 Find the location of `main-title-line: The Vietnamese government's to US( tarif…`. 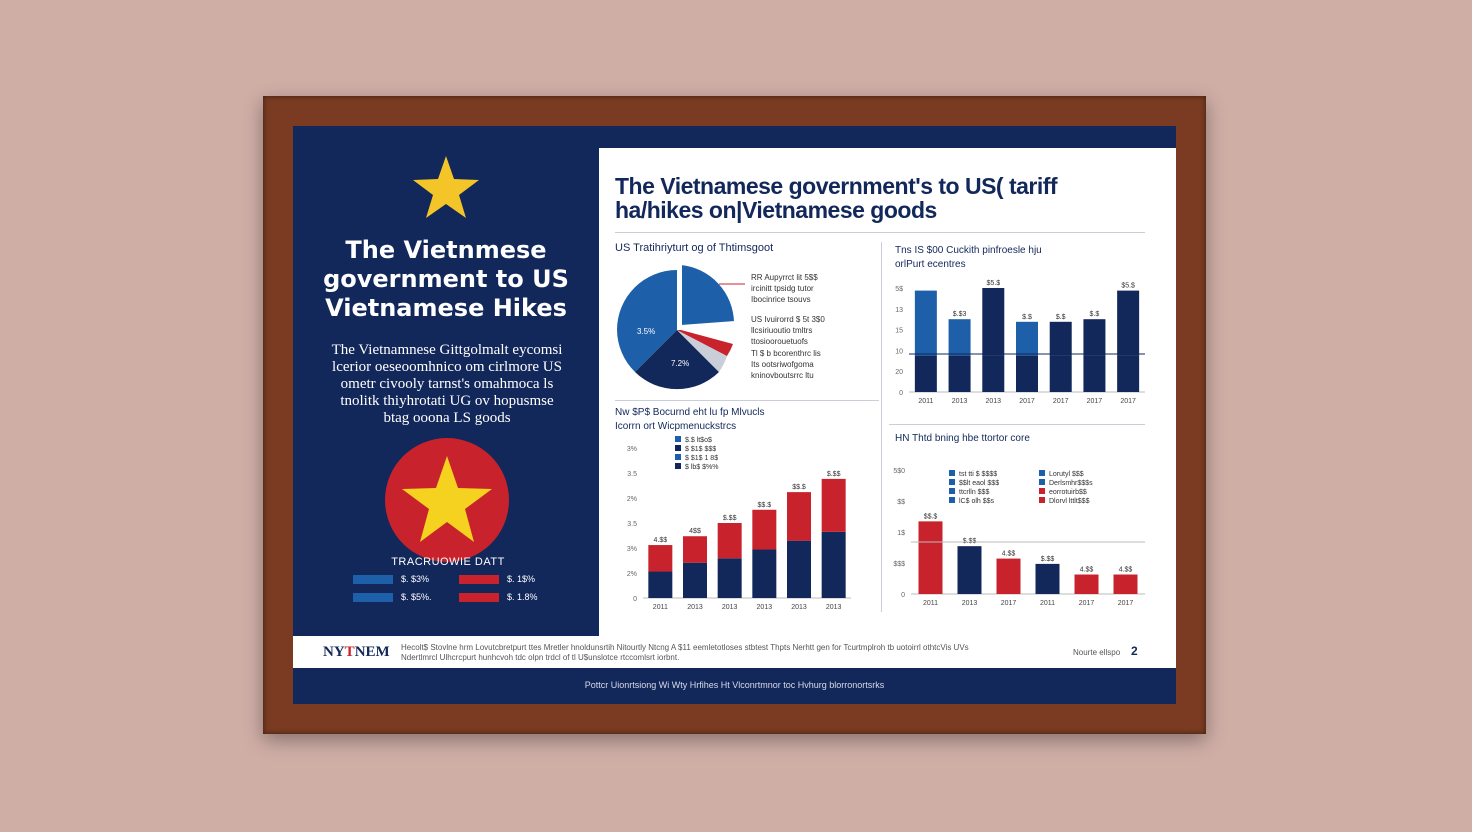

main-title-line: The Vietnamese government's to US( tarif… is located at coordinates (836, 186).